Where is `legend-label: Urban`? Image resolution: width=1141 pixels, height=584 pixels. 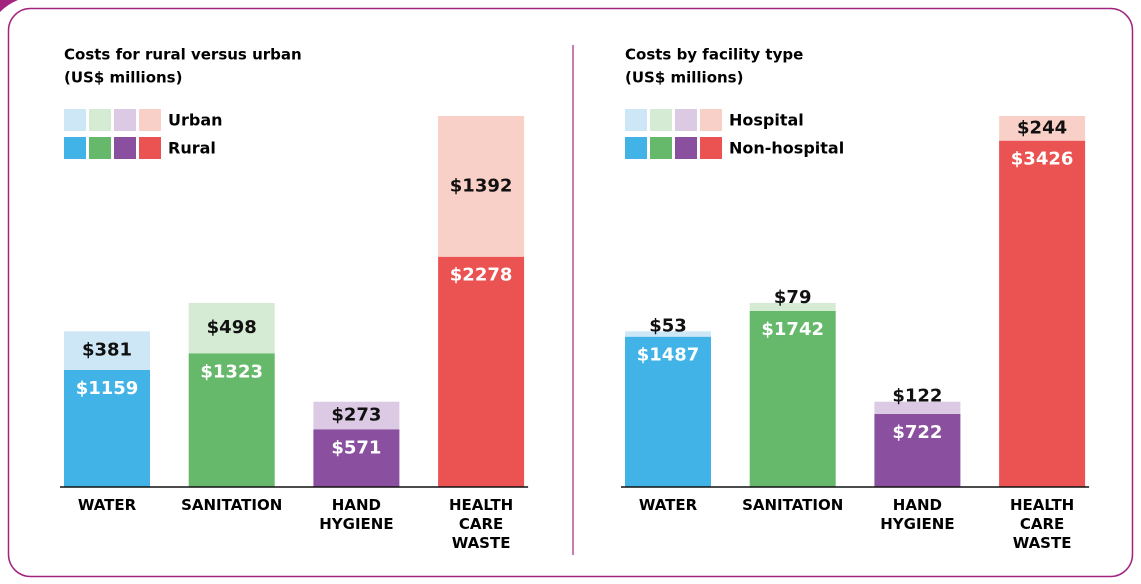
legend-label: Urban is located at coordinates (195, 120).